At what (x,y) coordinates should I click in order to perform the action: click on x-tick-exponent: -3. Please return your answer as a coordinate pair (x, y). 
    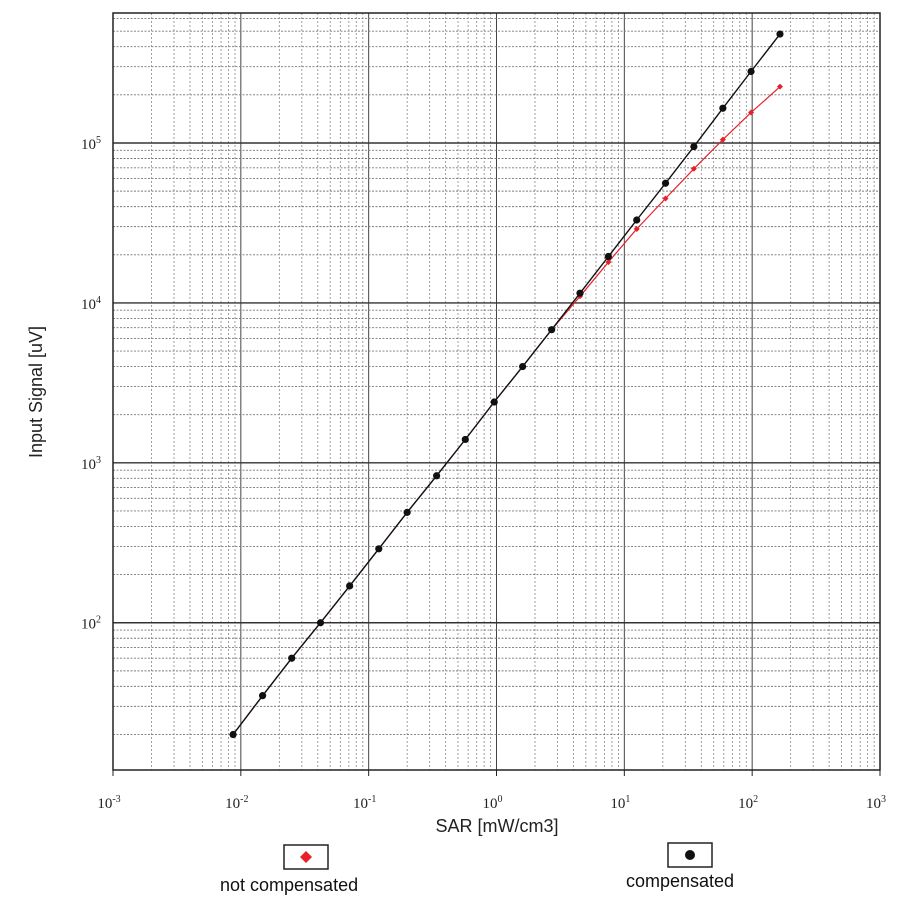
    Looking at the image, I should click on (116, 799).